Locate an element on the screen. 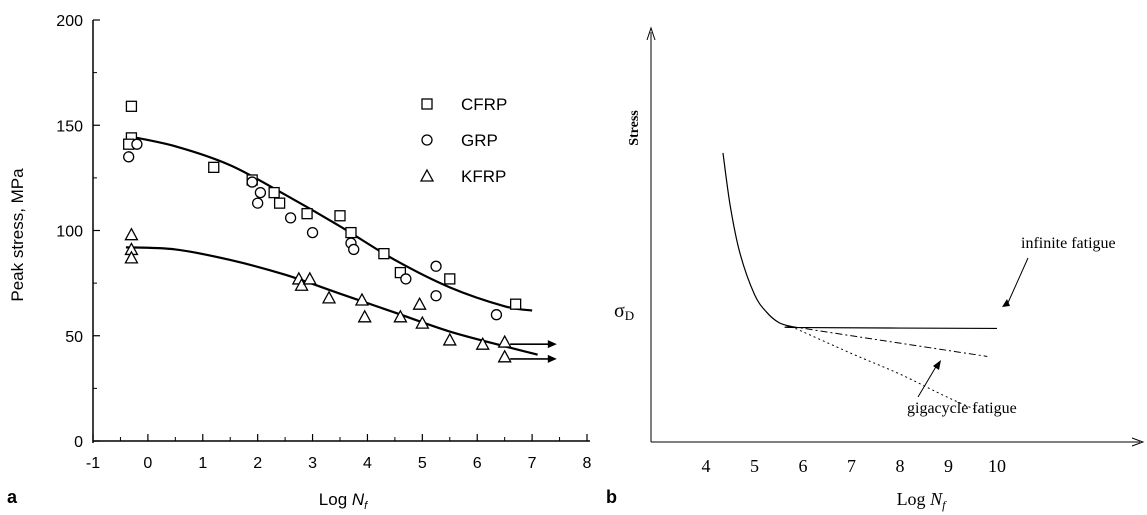 Image resolution: width=1147 pixels, height=515 pixels. curve-decreasing-dashdot is located at coordinates (889, 341).